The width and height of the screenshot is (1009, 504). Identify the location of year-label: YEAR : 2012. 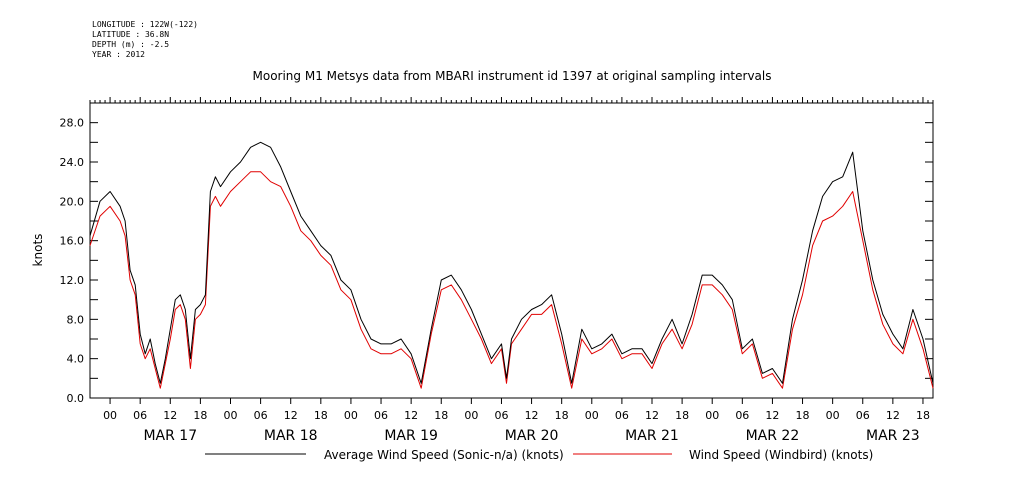
(118, 54).